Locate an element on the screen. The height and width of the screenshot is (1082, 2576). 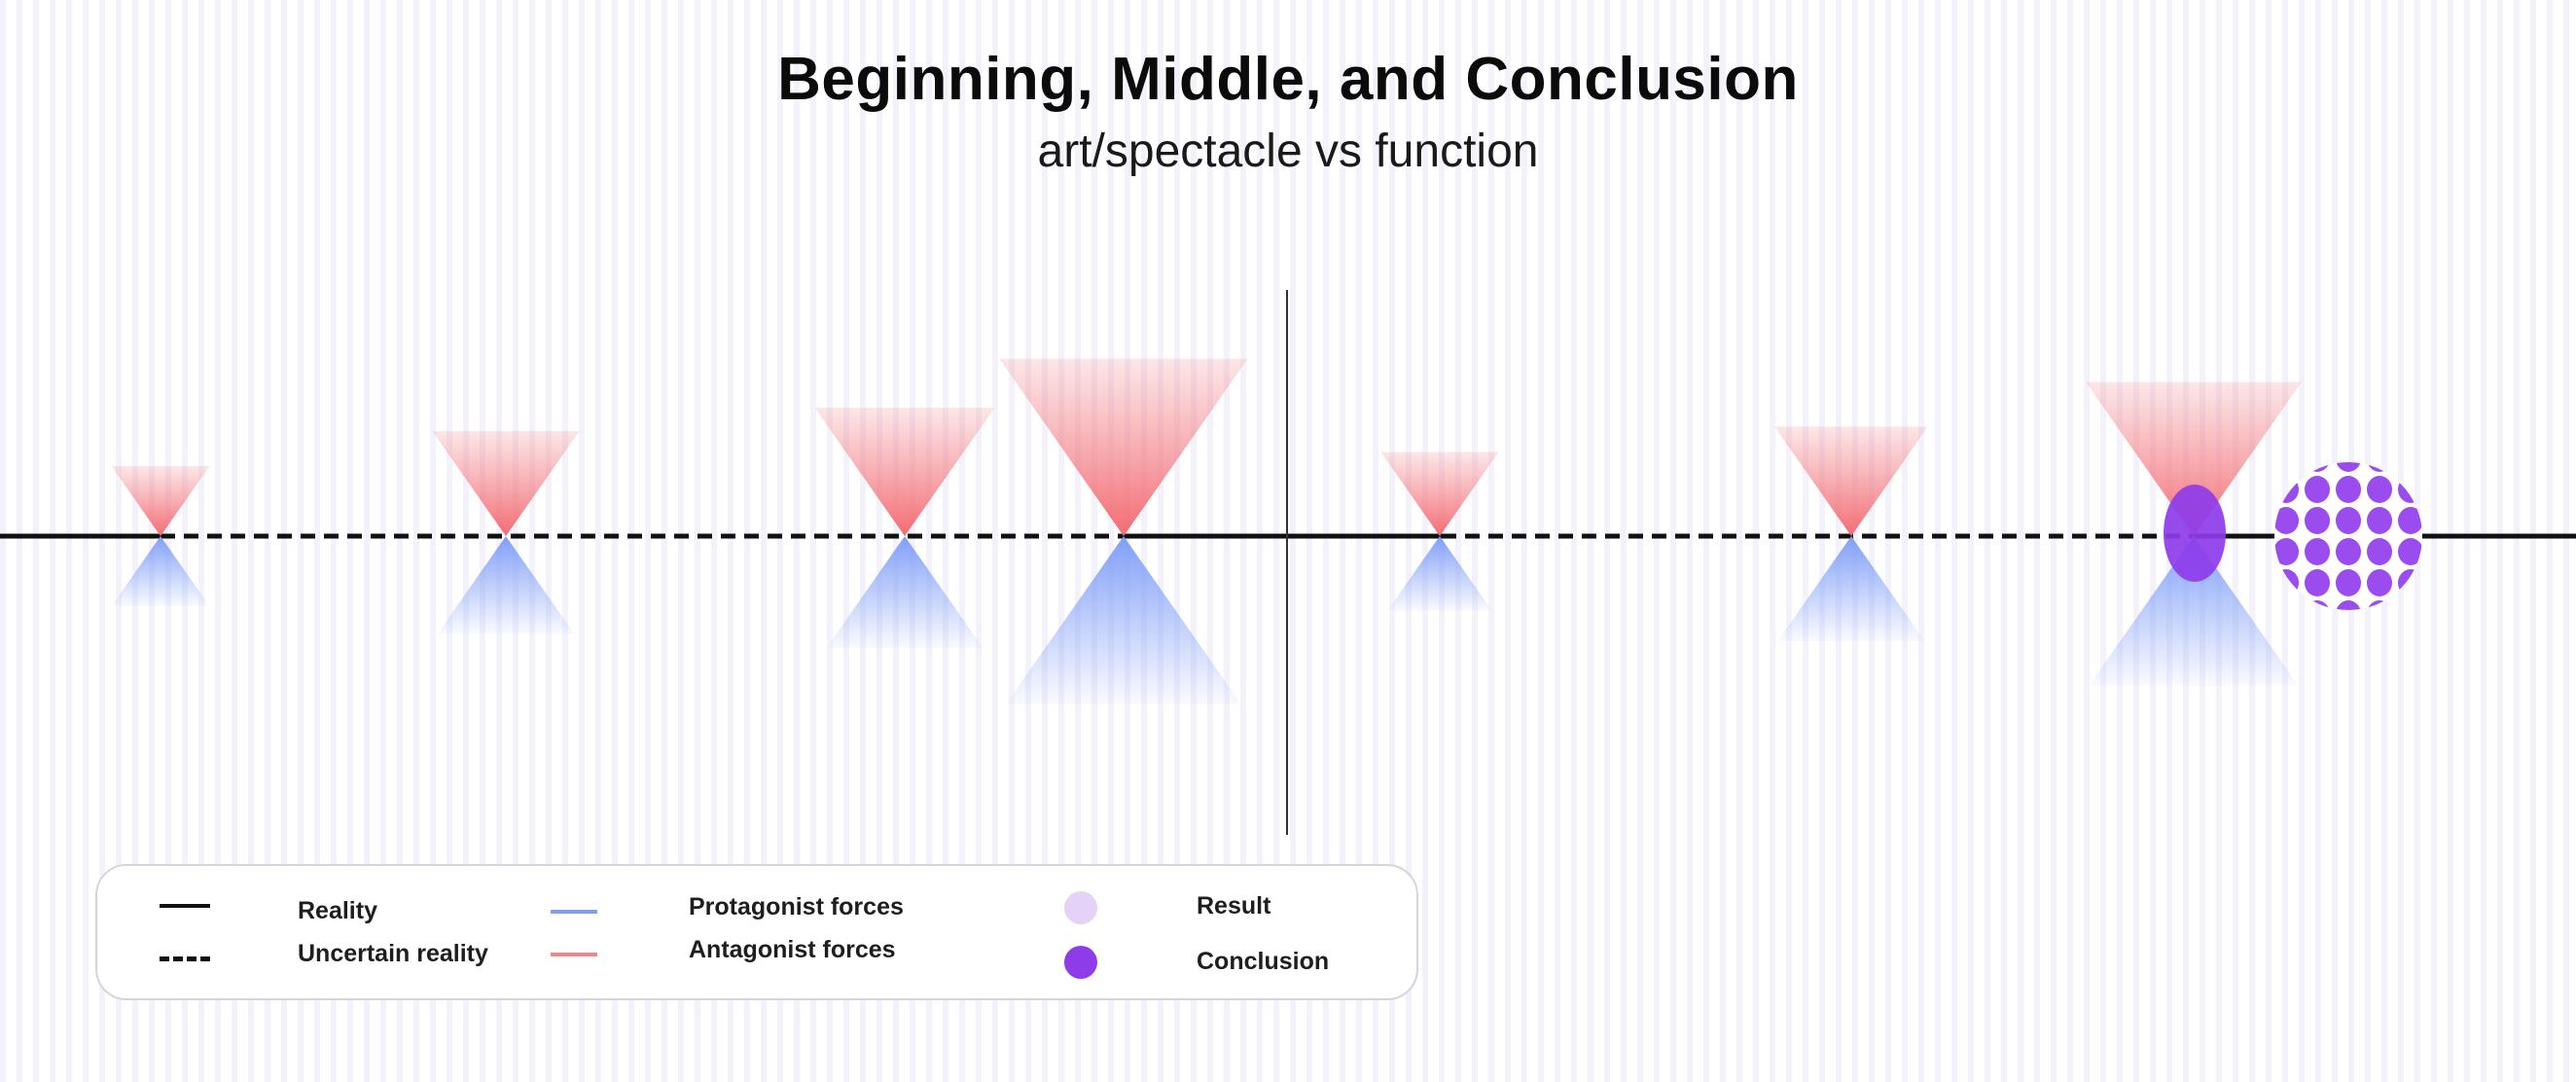
legend-uncertain-reality-swatch is located at coordinates (185, 958).